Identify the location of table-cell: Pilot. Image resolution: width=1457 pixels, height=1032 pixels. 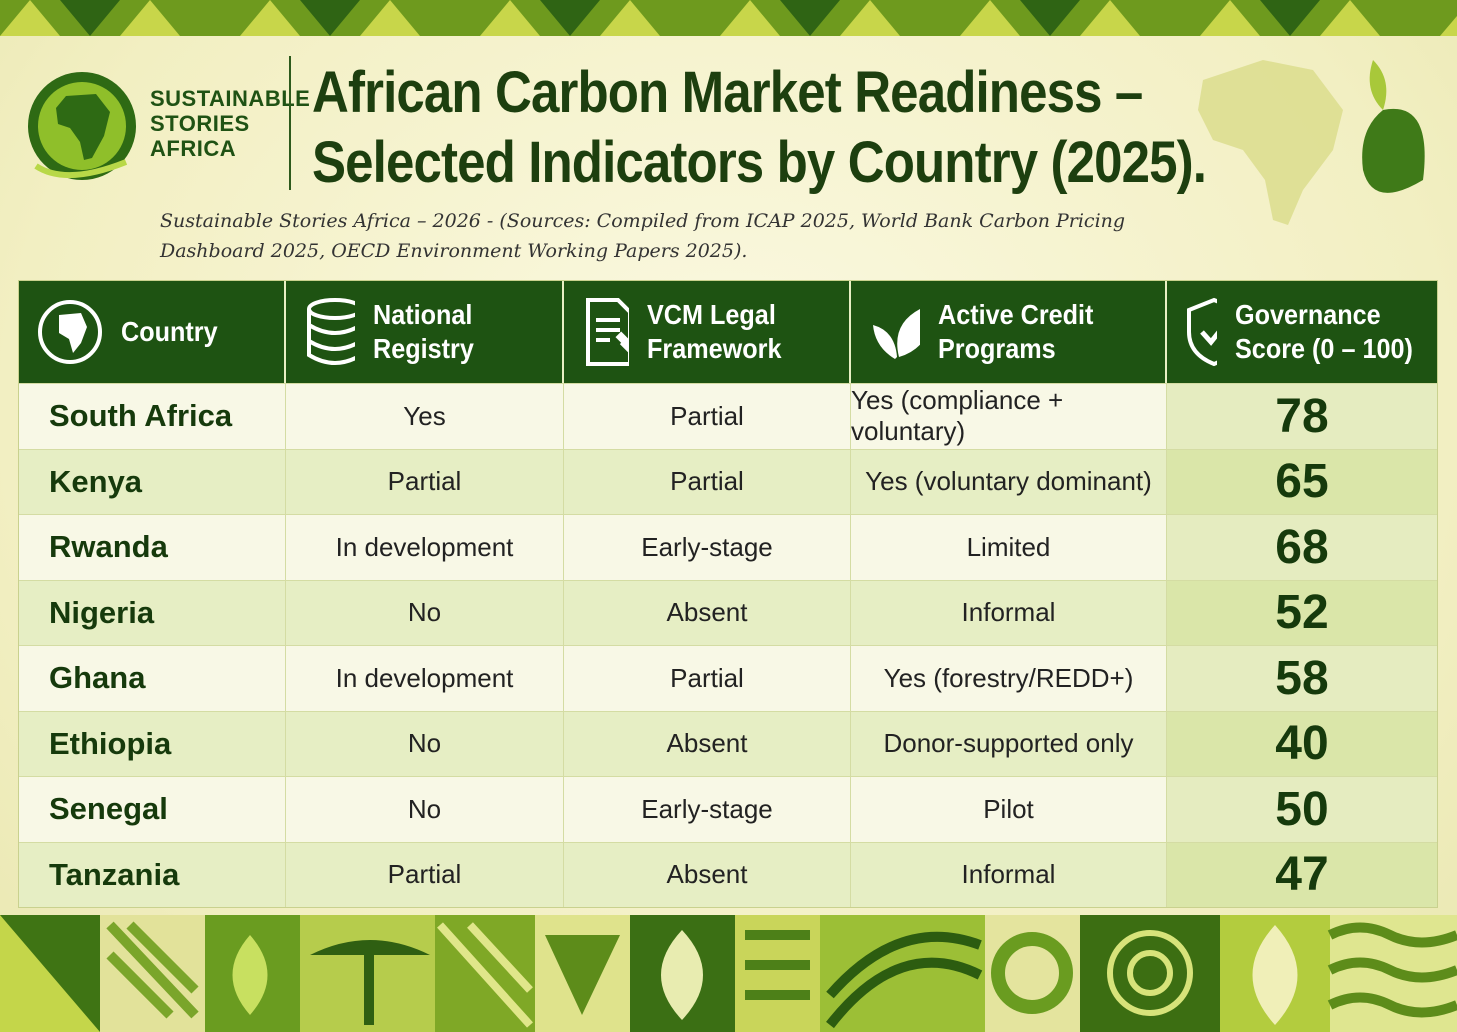
(1009, 809).